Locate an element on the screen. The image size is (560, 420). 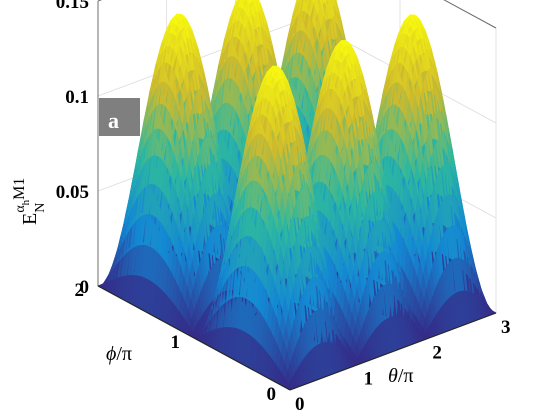
z-axis-label: ENαhM1 is located at coordinates (29, 201).